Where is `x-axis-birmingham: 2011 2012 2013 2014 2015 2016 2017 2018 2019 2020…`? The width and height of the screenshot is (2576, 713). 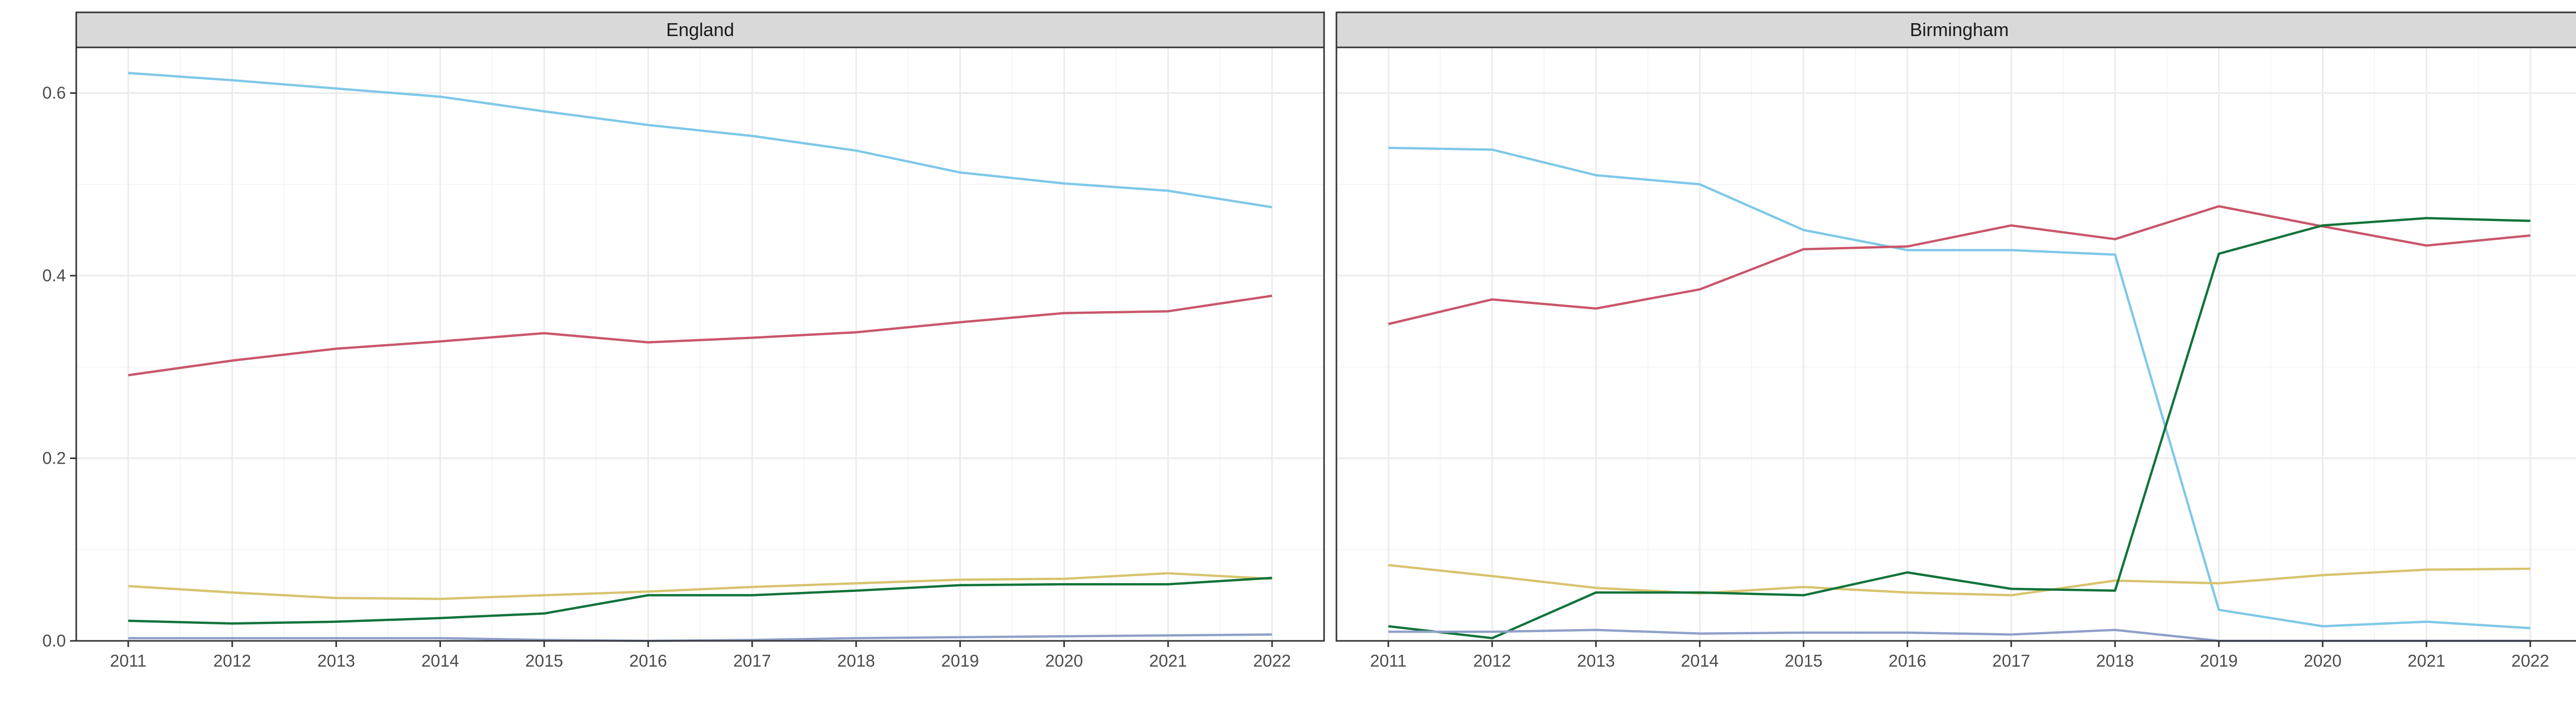
x-axis-birmingham: 2011 2012 2013 2014 2015 2016 2017 2018 2019 2020… is located at coordinates (1959, 655).